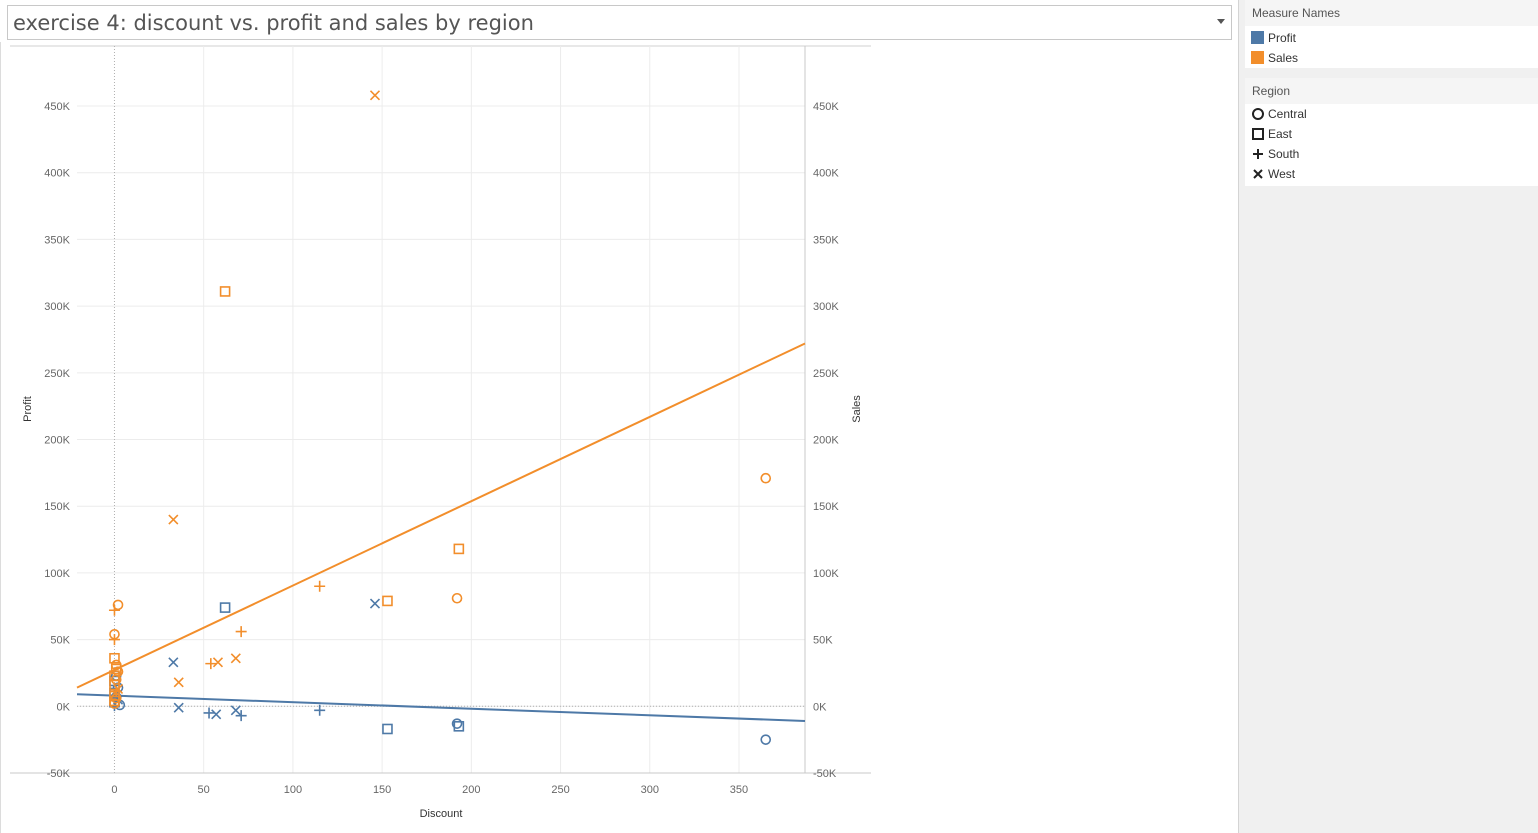  I want to click on profit-trend-line, so click(441, 707).